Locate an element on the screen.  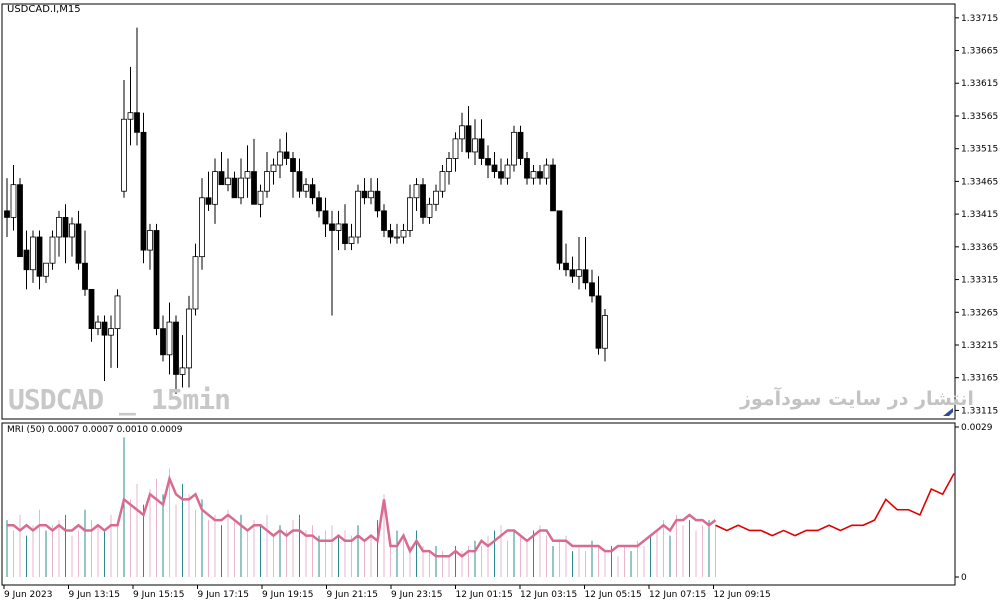
price-label: 1.33665 is located at coordinates (979, 52).